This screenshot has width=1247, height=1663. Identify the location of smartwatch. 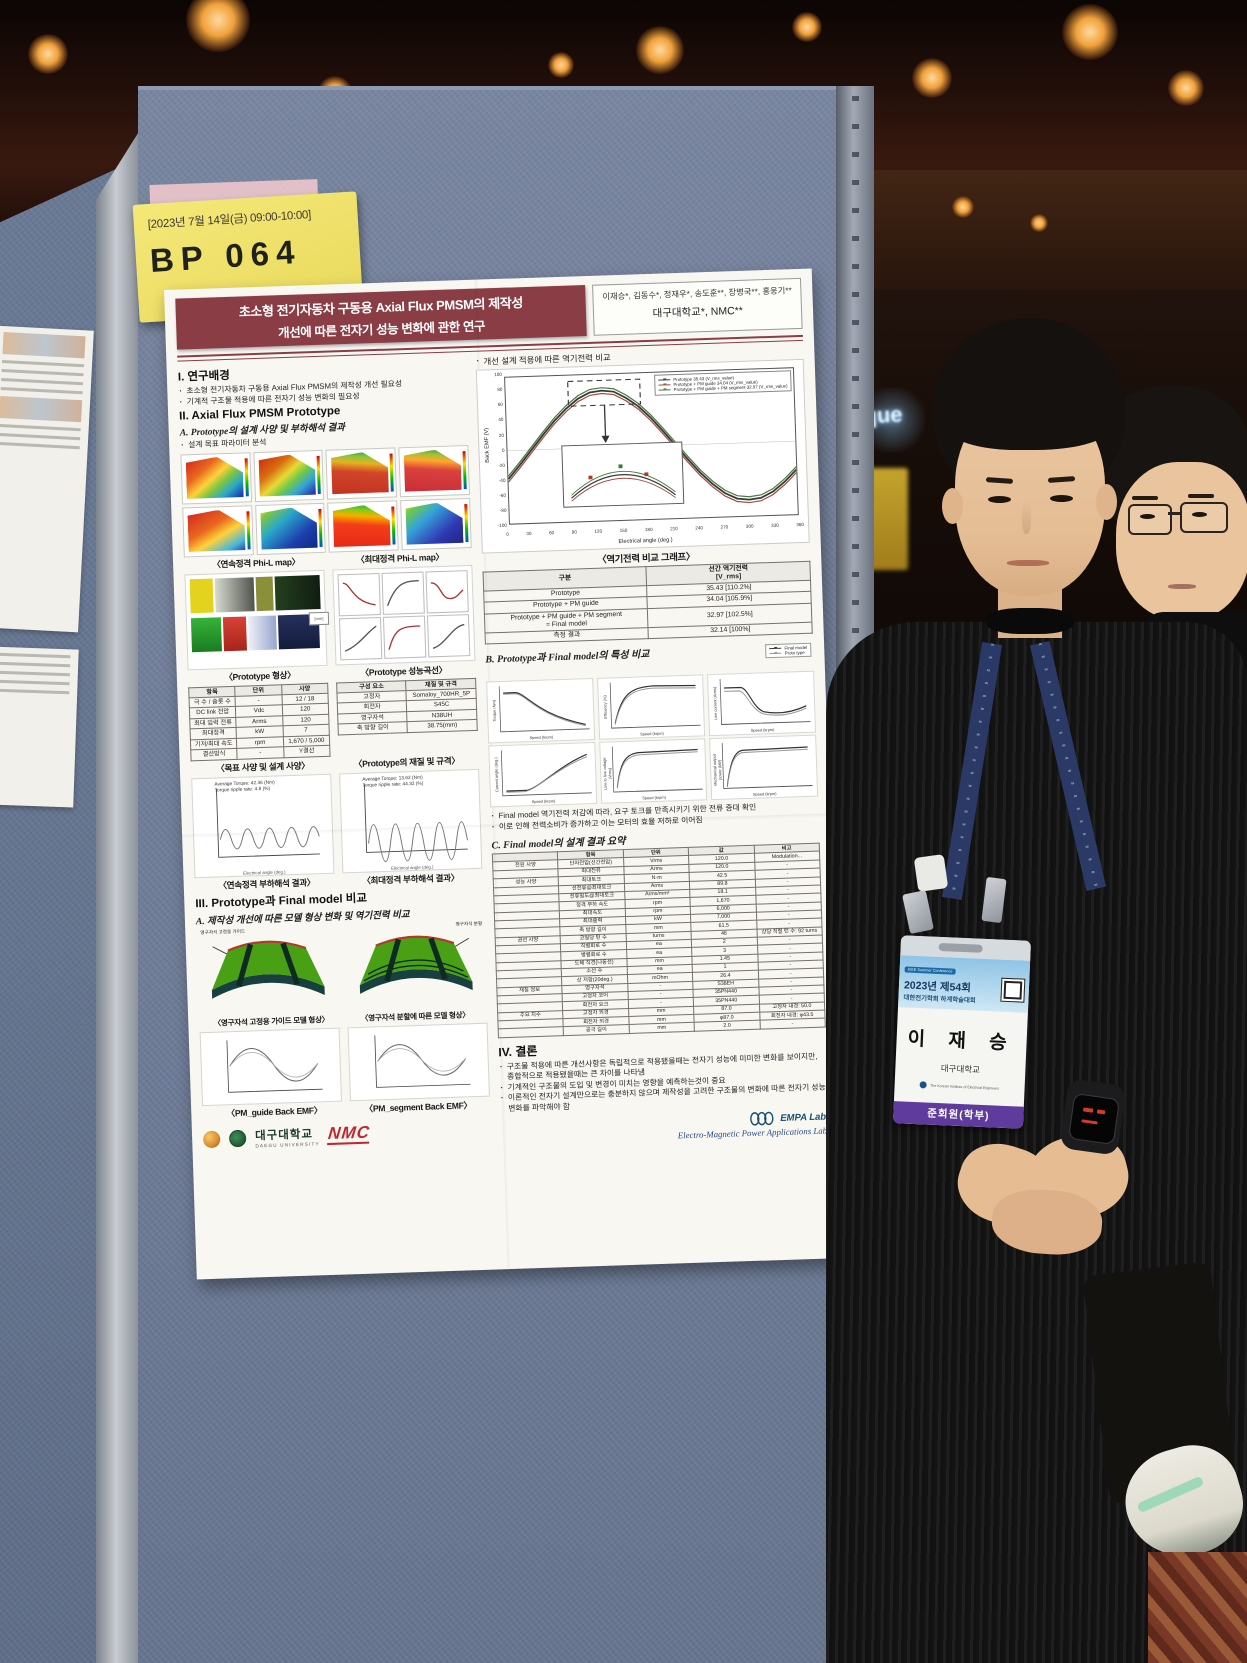
(1094, 1119).